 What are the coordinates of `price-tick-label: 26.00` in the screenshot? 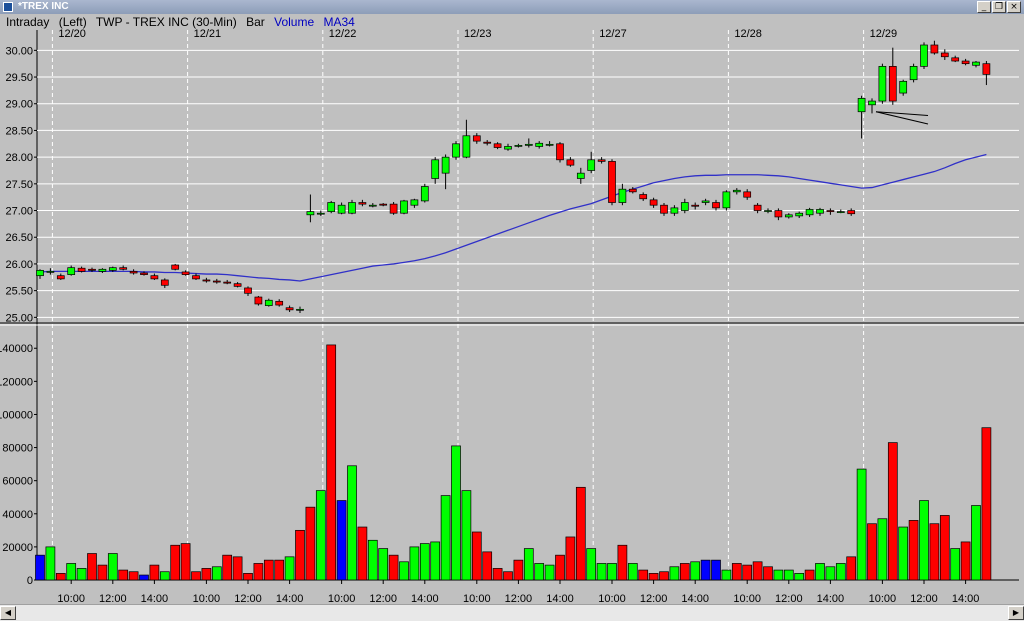 It's located at (19, 265).